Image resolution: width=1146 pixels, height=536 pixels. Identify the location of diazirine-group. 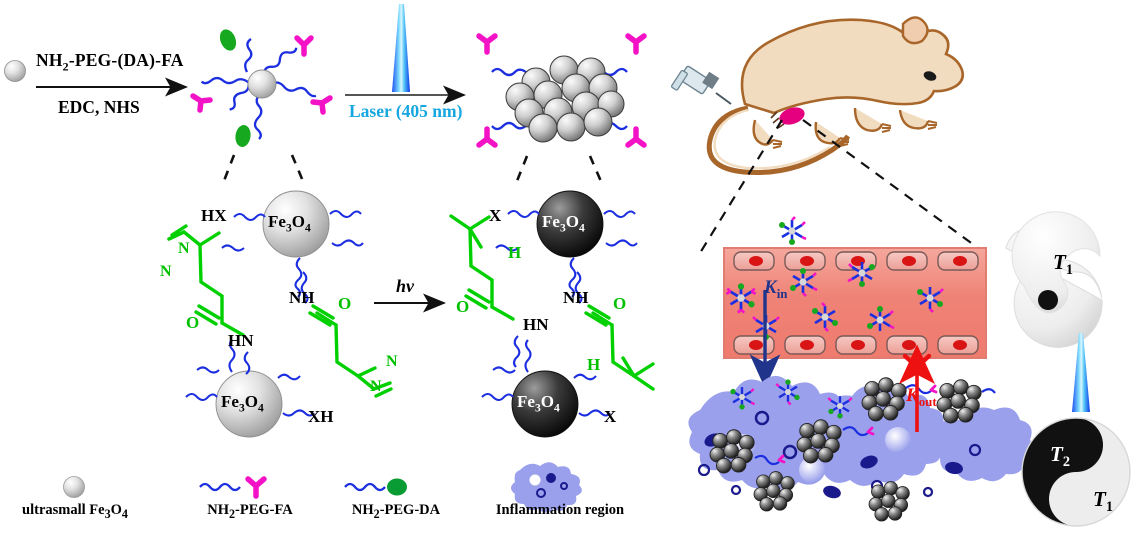
(350, 351).